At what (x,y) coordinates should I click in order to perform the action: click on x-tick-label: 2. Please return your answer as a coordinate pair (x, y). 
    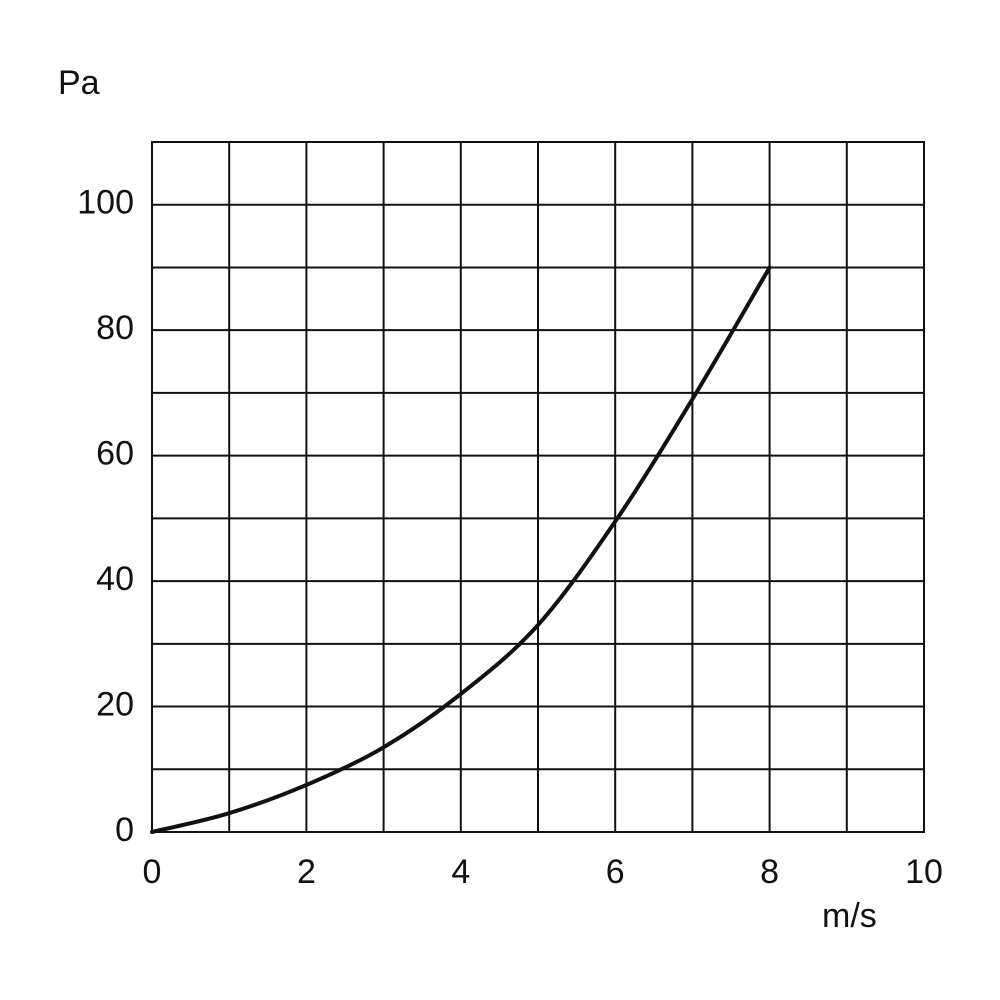
    Looking at the image, I should click on (306, 872).